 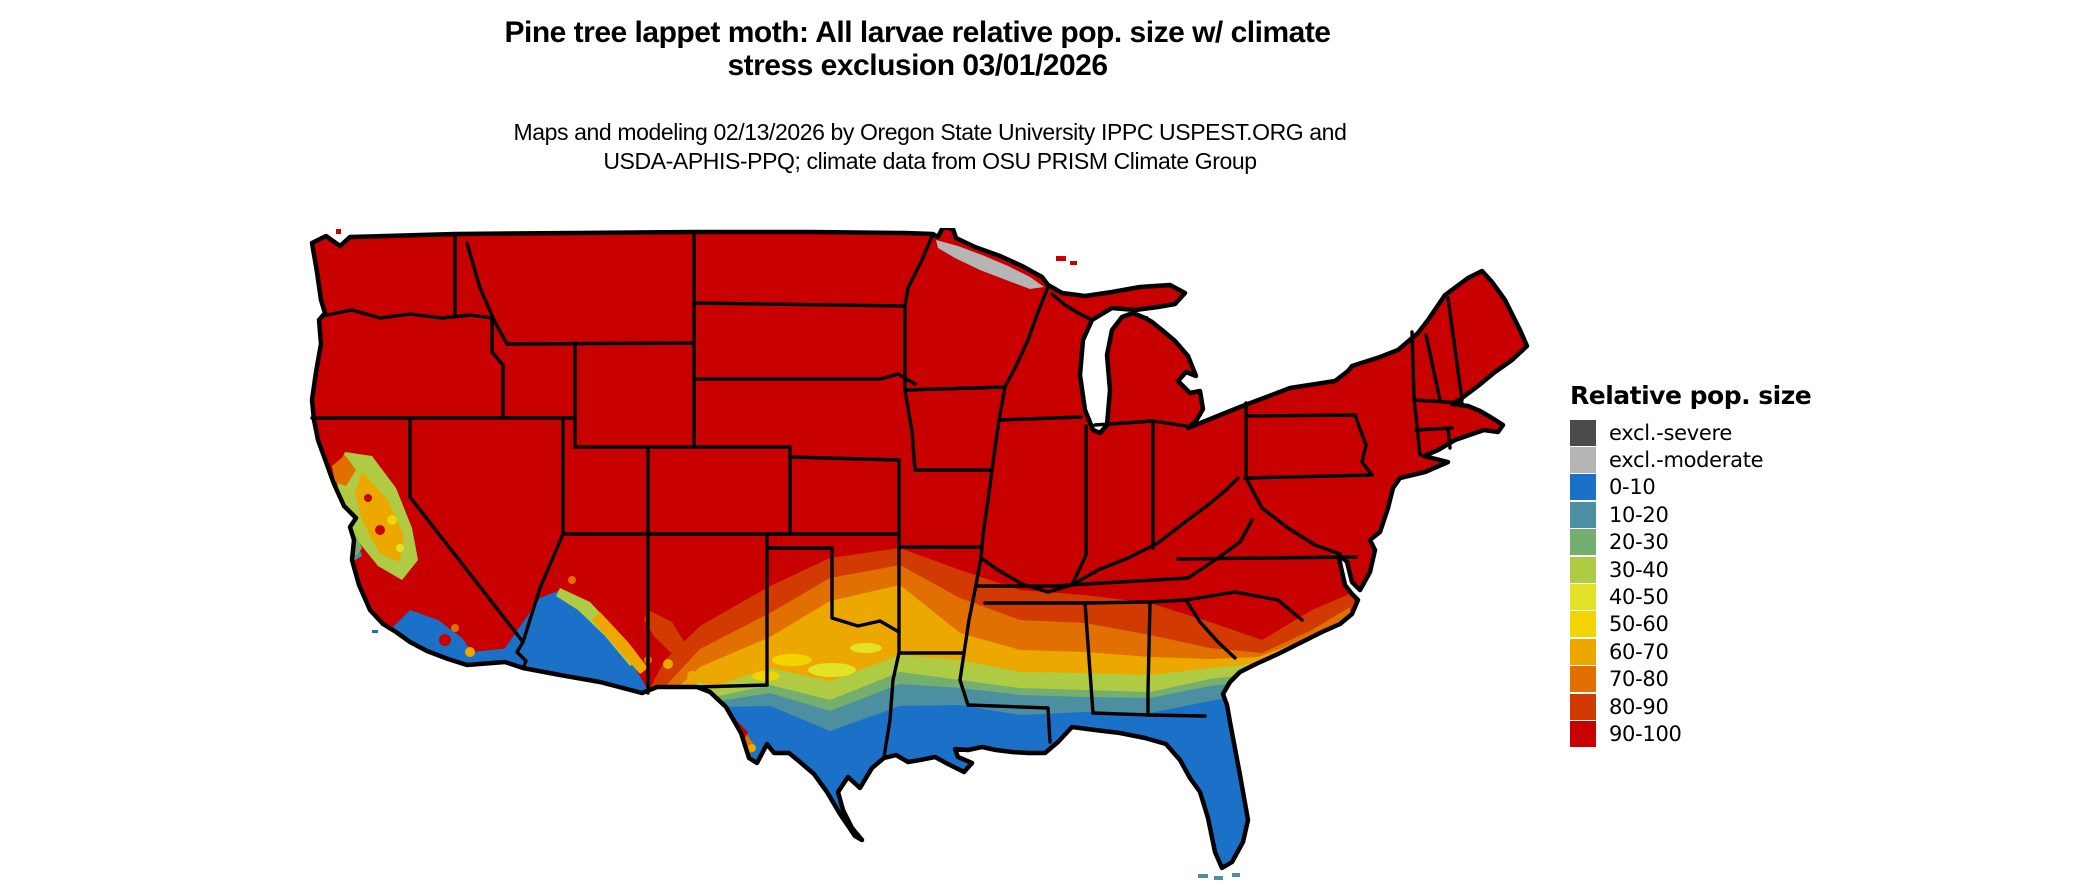 I want to click on map-patch-nm-gold, so click(x=668, y=664).